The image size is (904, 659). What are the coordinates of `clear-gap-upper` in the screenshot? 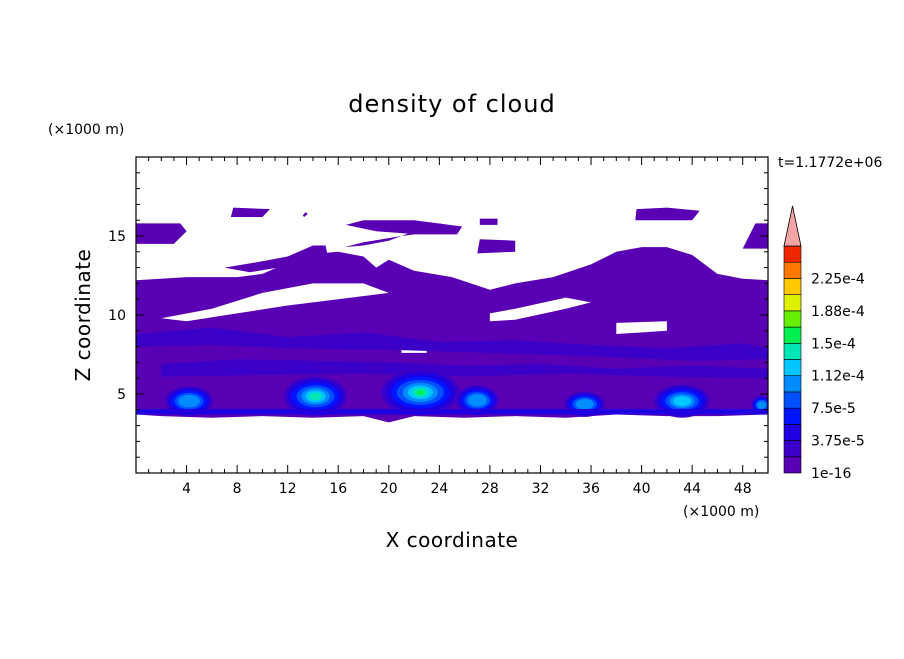 It's located at (275, 302).